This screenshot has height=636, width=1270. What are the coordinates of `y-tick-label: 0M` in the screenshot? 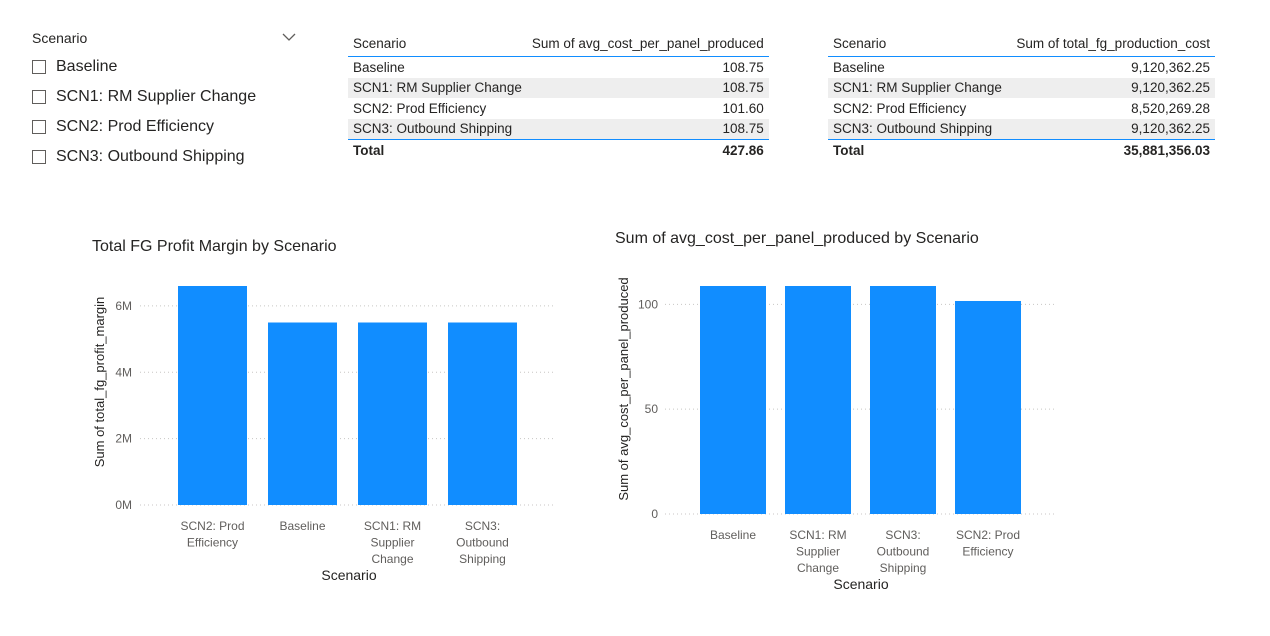 It's located at (123, 505).